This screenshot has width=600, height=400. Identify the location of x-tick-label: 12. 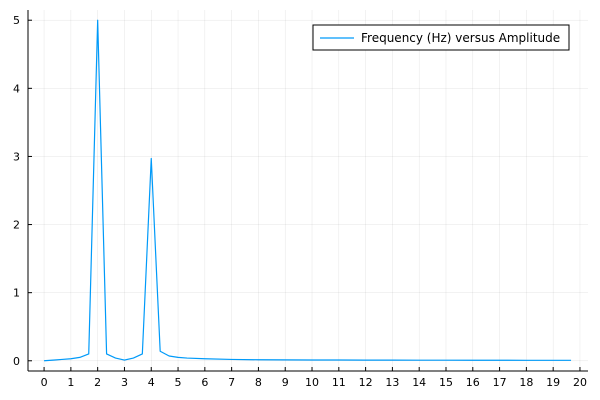
(366, 382).